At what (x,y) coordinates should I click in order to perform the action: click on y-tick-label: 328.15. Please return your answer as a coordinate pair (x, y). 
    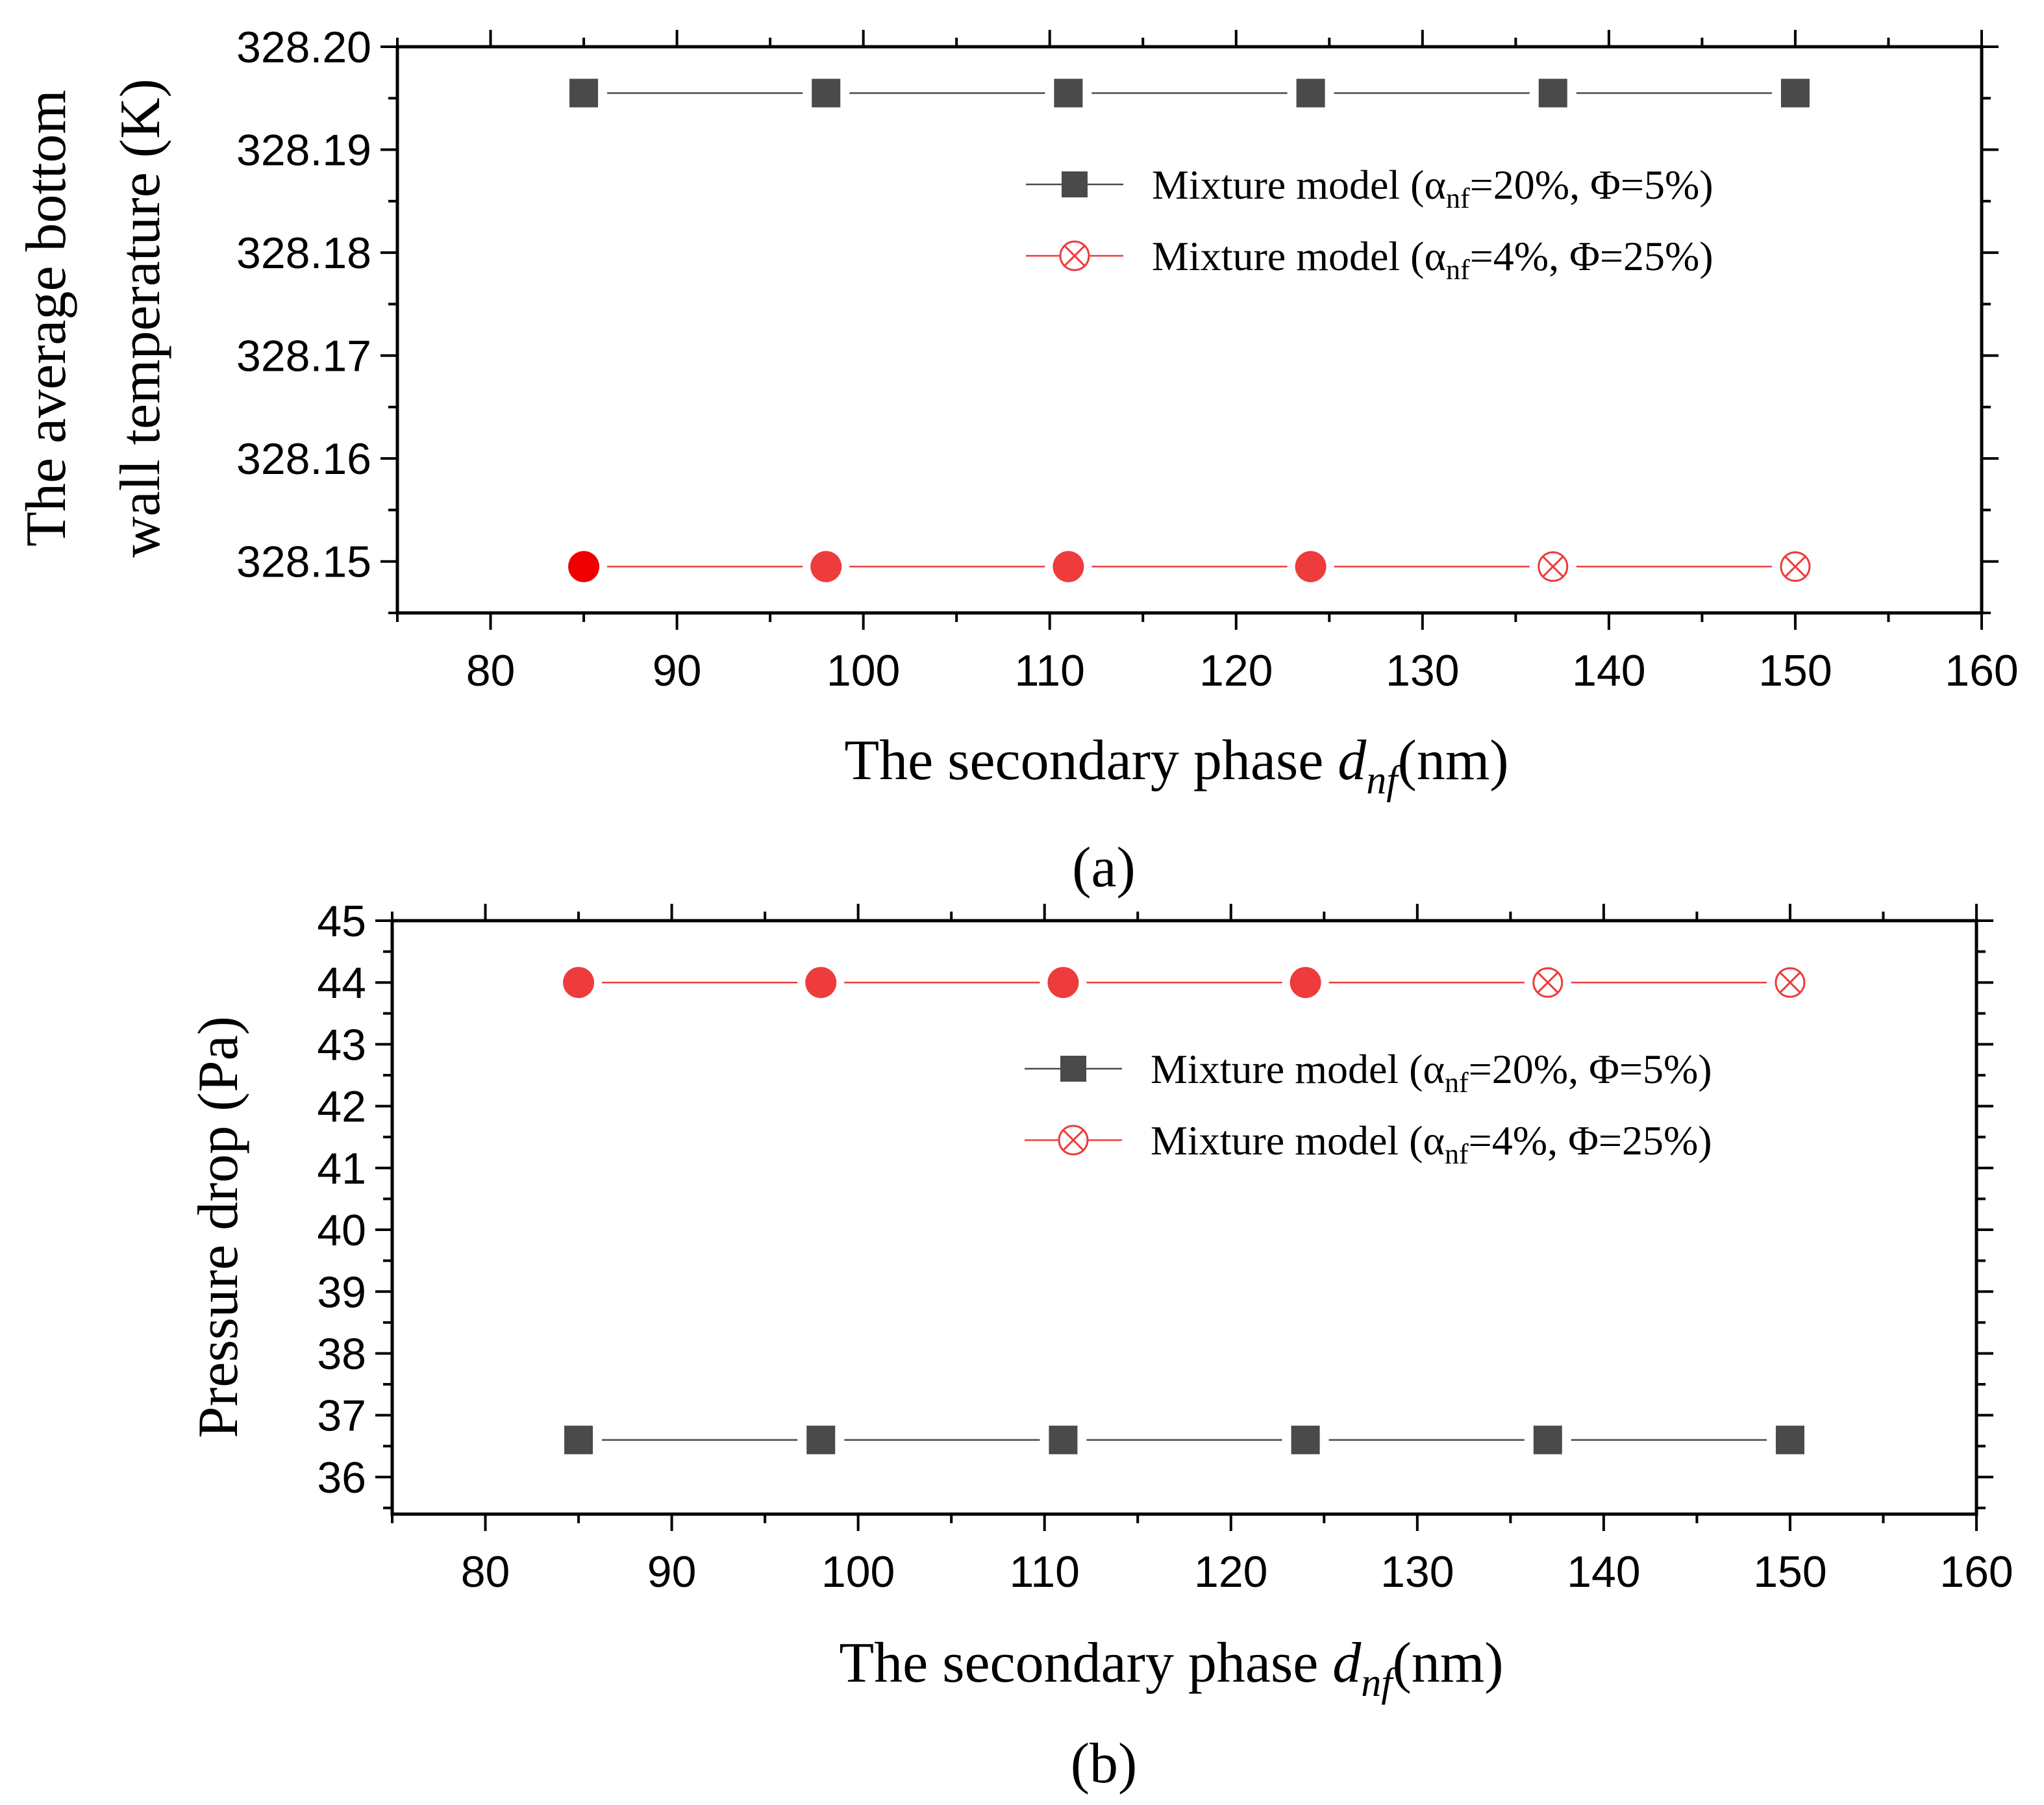
    Looking at the image, I should click on (303, 562).